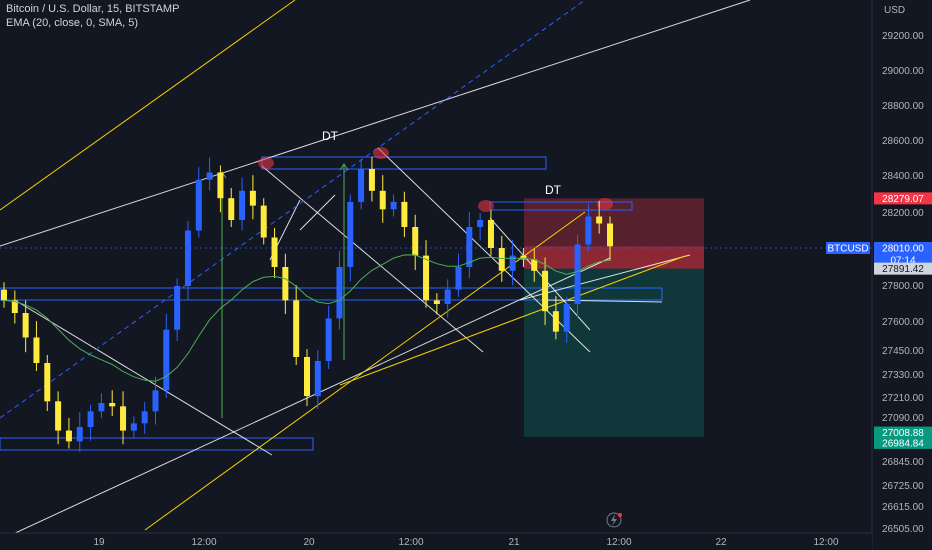  Describe the element at coordinates (410, 542) in the screenshot. I see `time-tick-3: 12:00` at that location.